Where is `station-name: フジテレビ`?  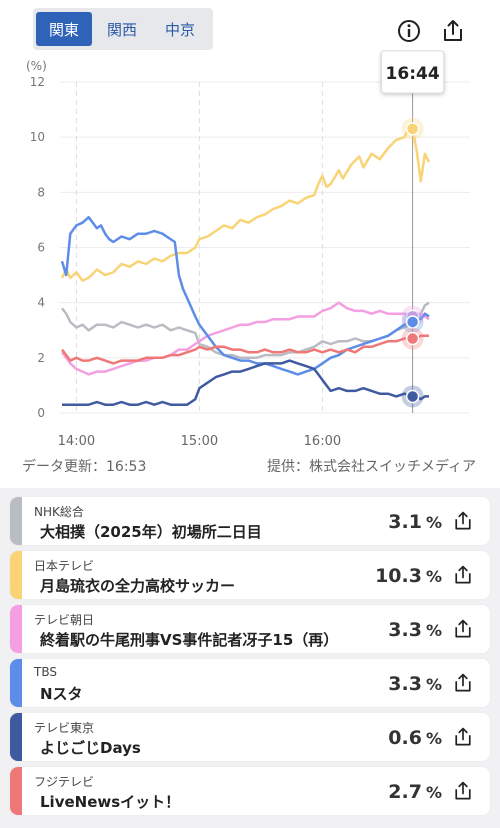
station-name: フジテレビ is located at coordinates (64, 782).